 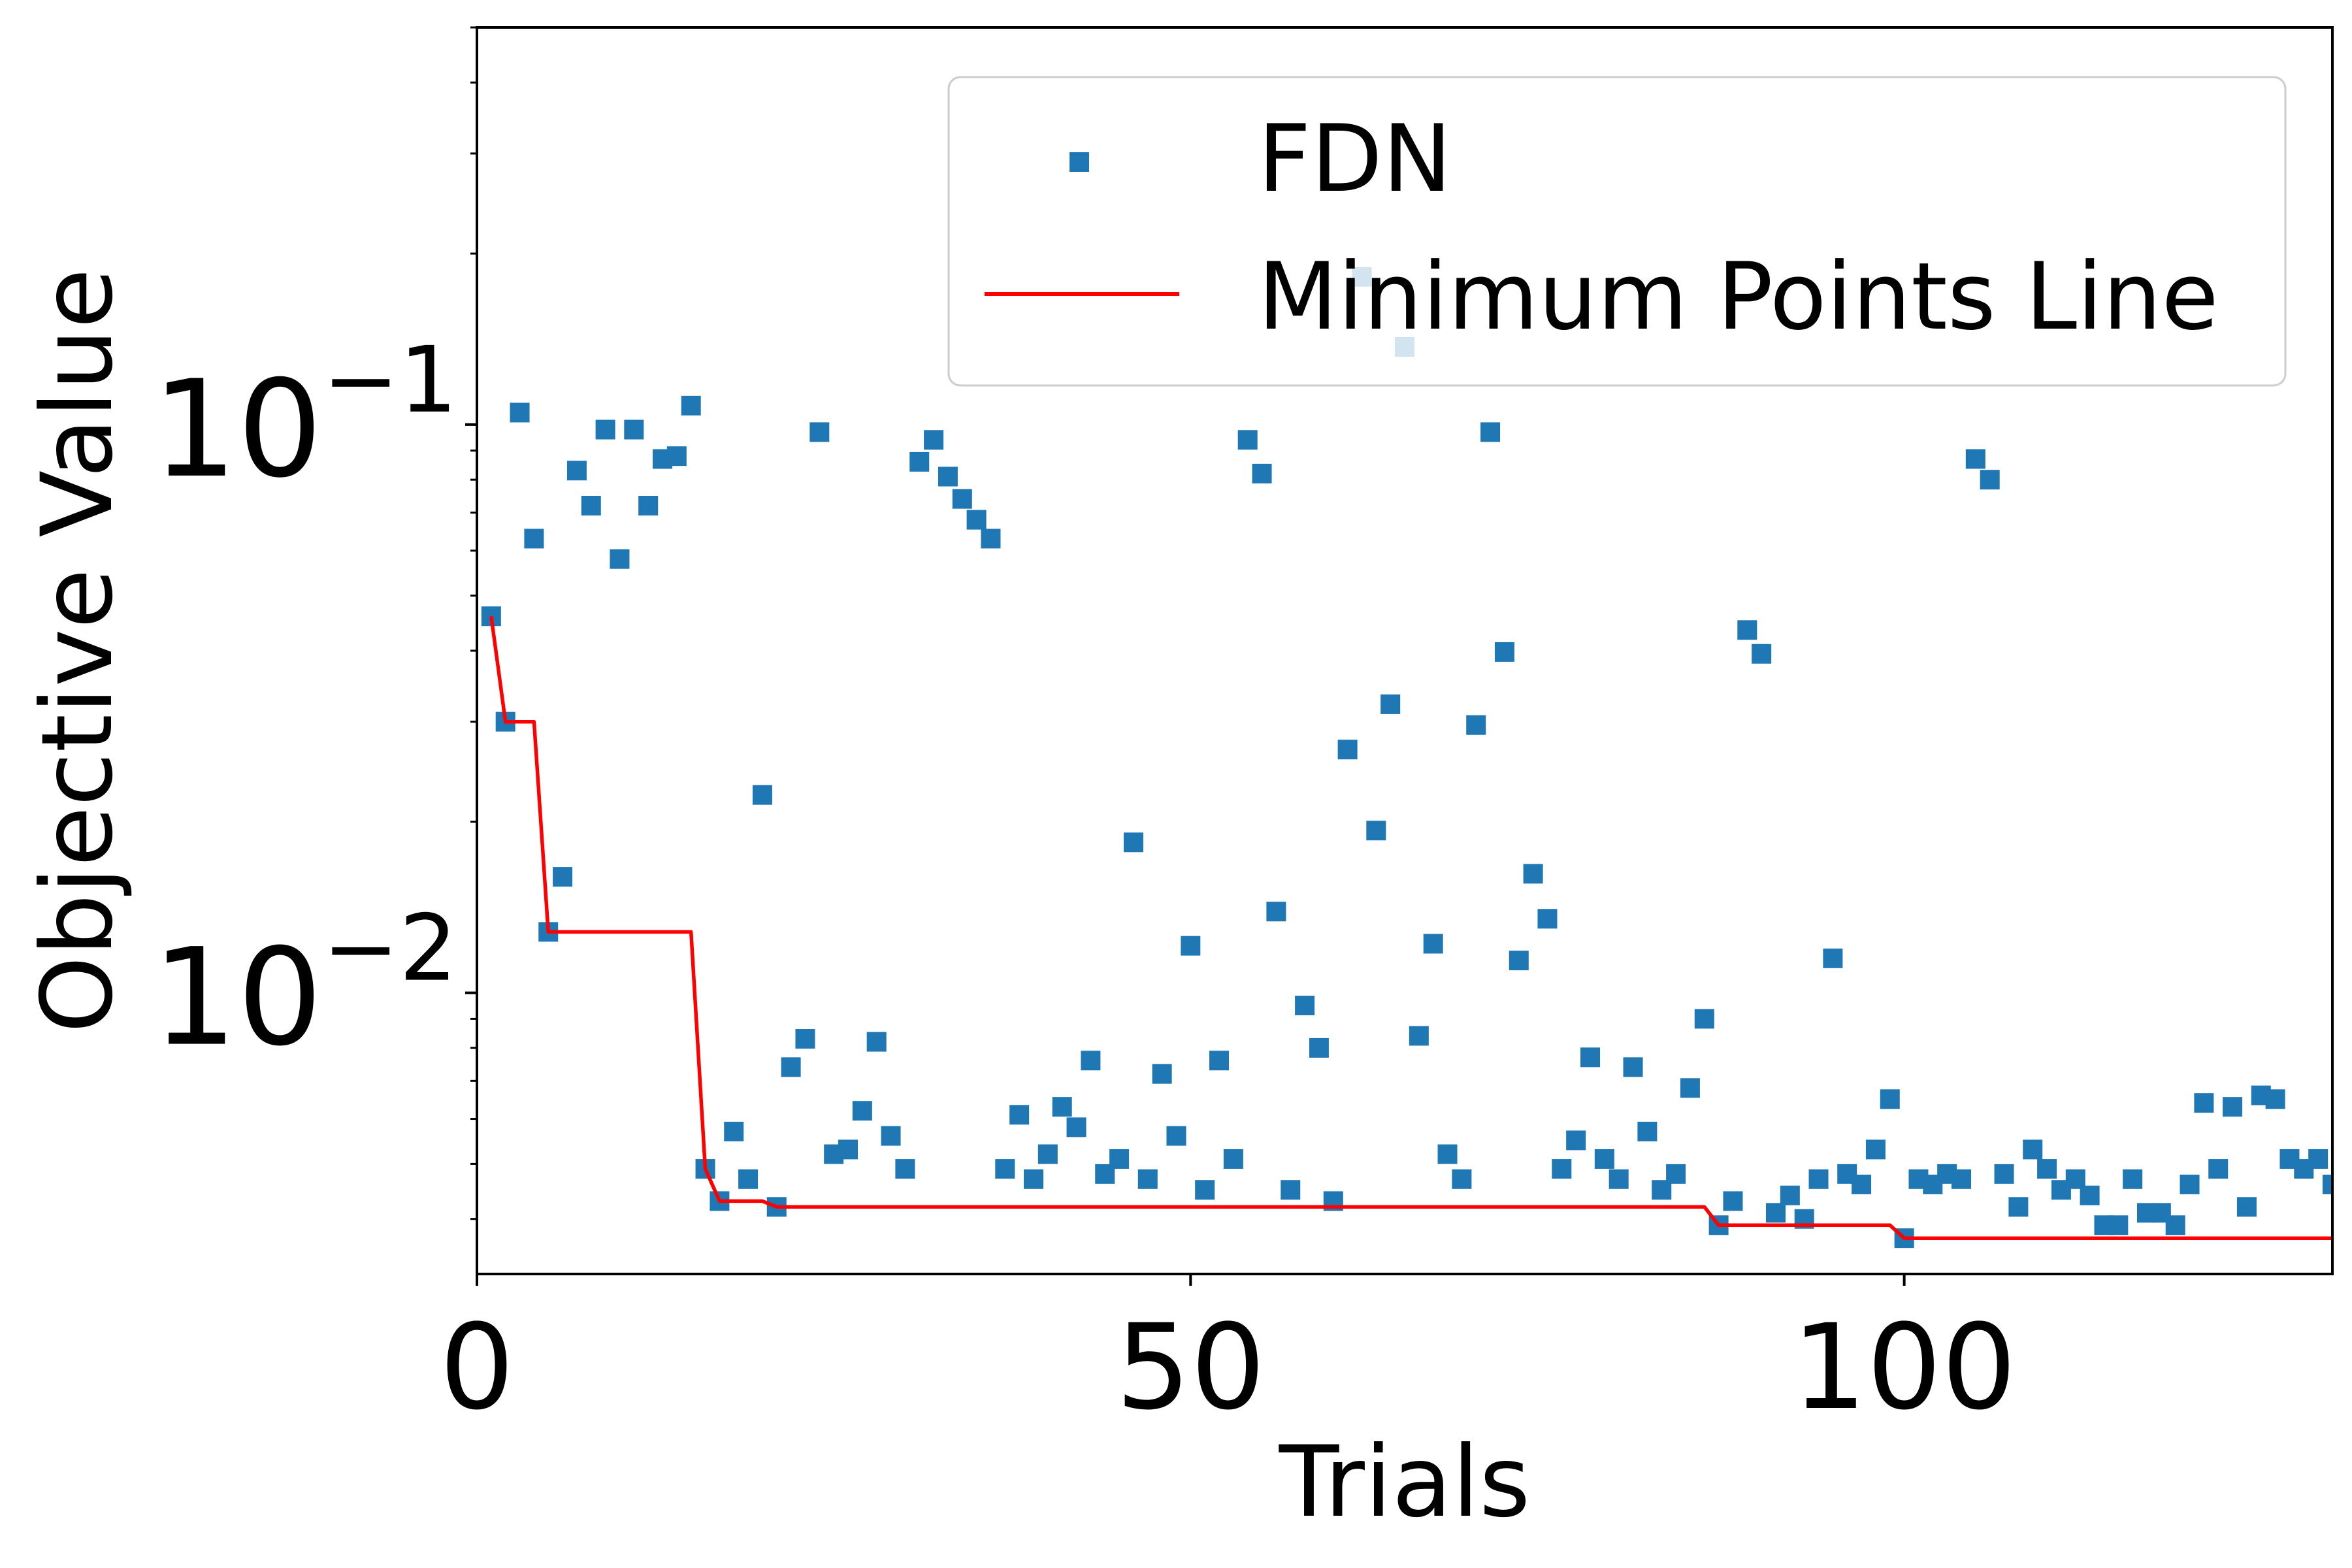 I want to click on legend-fdn-marker, so click(x=1079, y=162).